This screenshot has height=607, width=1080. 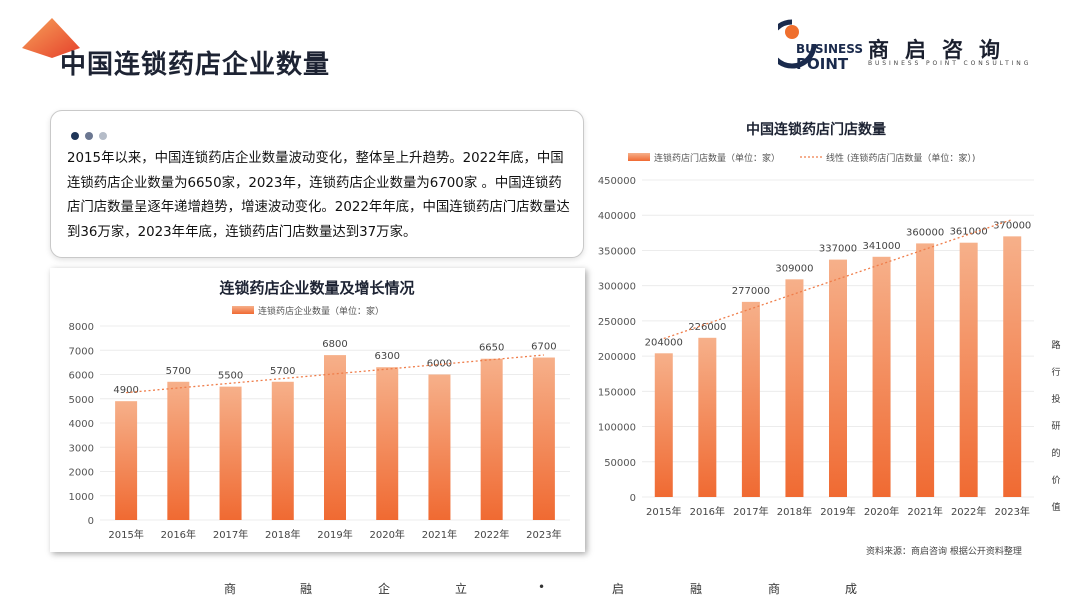 What do you see at coordinates (617, 287) in the screenshot?
I see `y-tick-label: 300000` at bounding box center [617, 287].